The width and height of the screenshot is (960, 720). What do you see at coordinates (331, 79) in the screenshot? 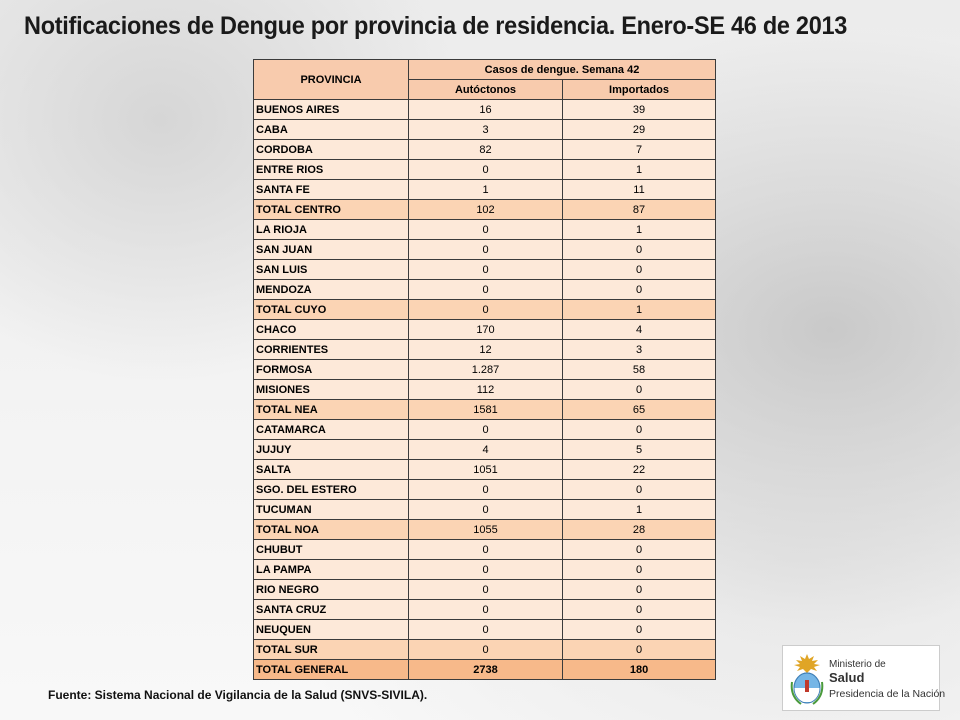
I see `header-provincia: PROVINCIA` at bounding box center [331, 79].